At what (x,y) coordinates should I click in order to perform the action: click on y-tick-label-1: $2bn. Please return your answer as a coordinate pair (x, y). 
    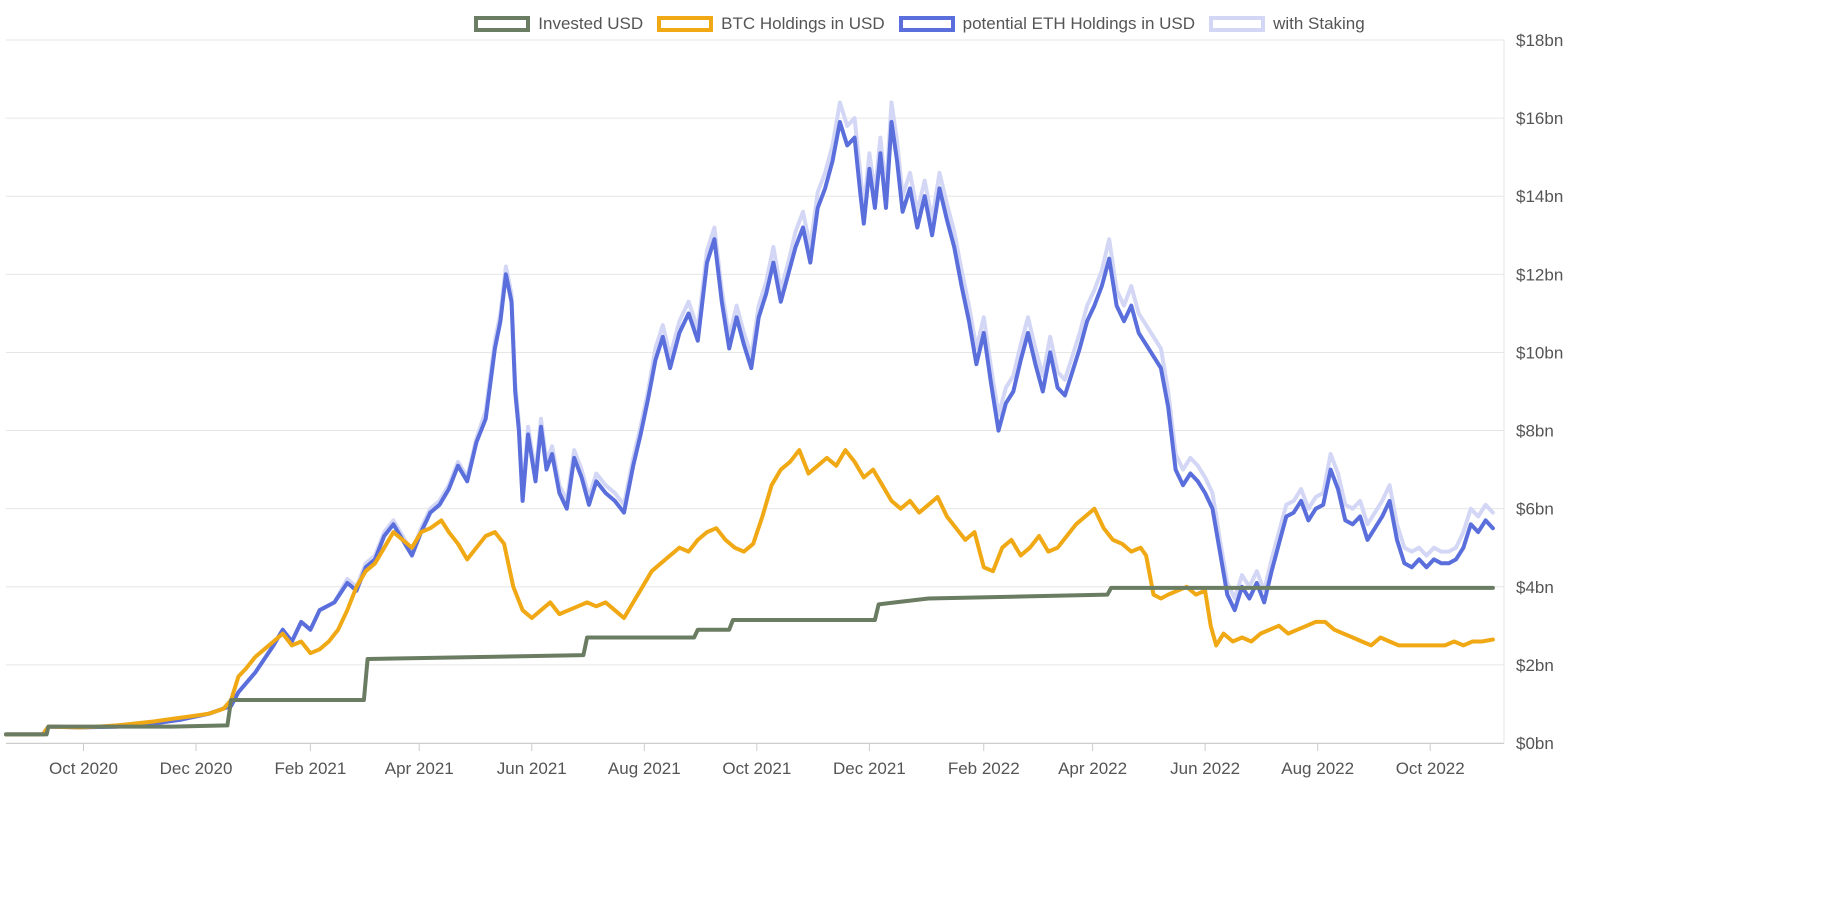
    Looking at the image, I should click on (1535, 665).